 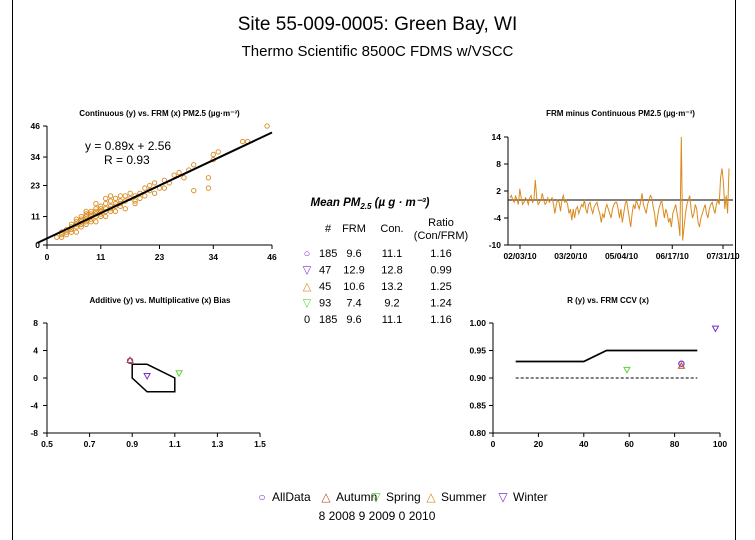 I want to click on table-col-frm: FRM, so click(x=354, y=229).